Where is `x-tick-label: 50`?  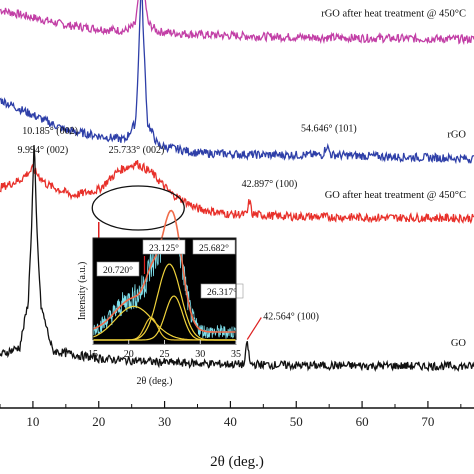
x-tick-label: 50 is located at coordinates (296, 421).